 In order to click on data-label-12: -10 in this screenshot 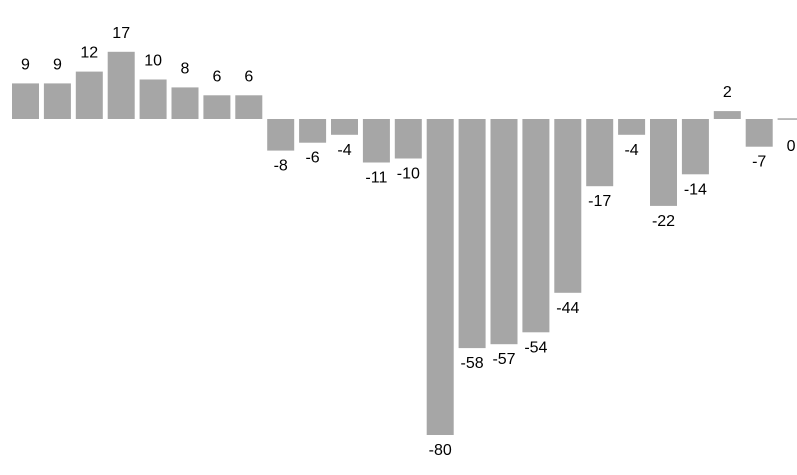, I will do `click(408, 174)`.